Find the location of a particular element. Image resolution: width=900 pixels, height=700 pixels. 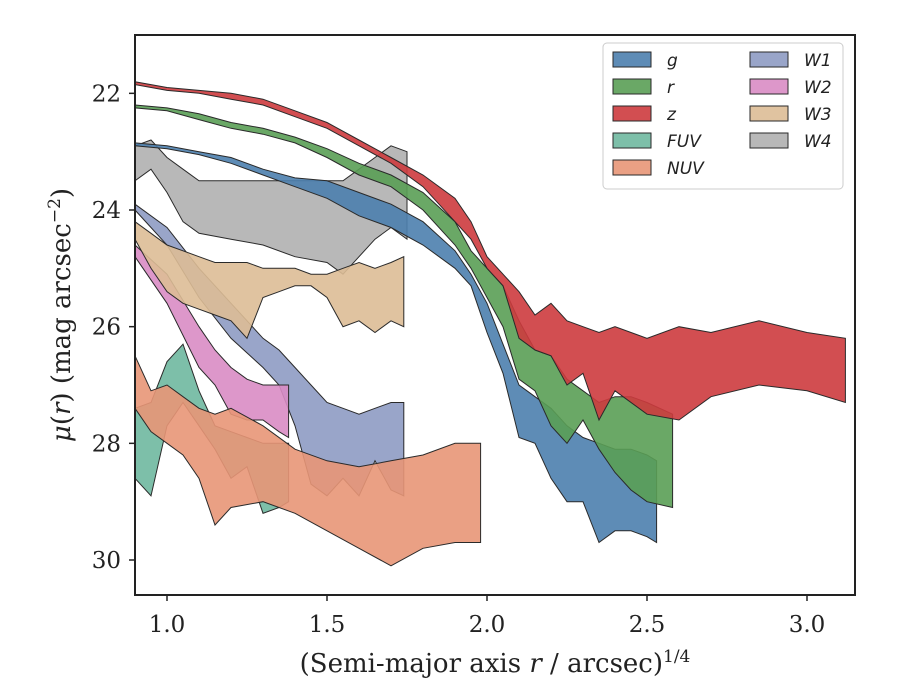

y-tick-label: 22 is located at coordinates (106, 94).